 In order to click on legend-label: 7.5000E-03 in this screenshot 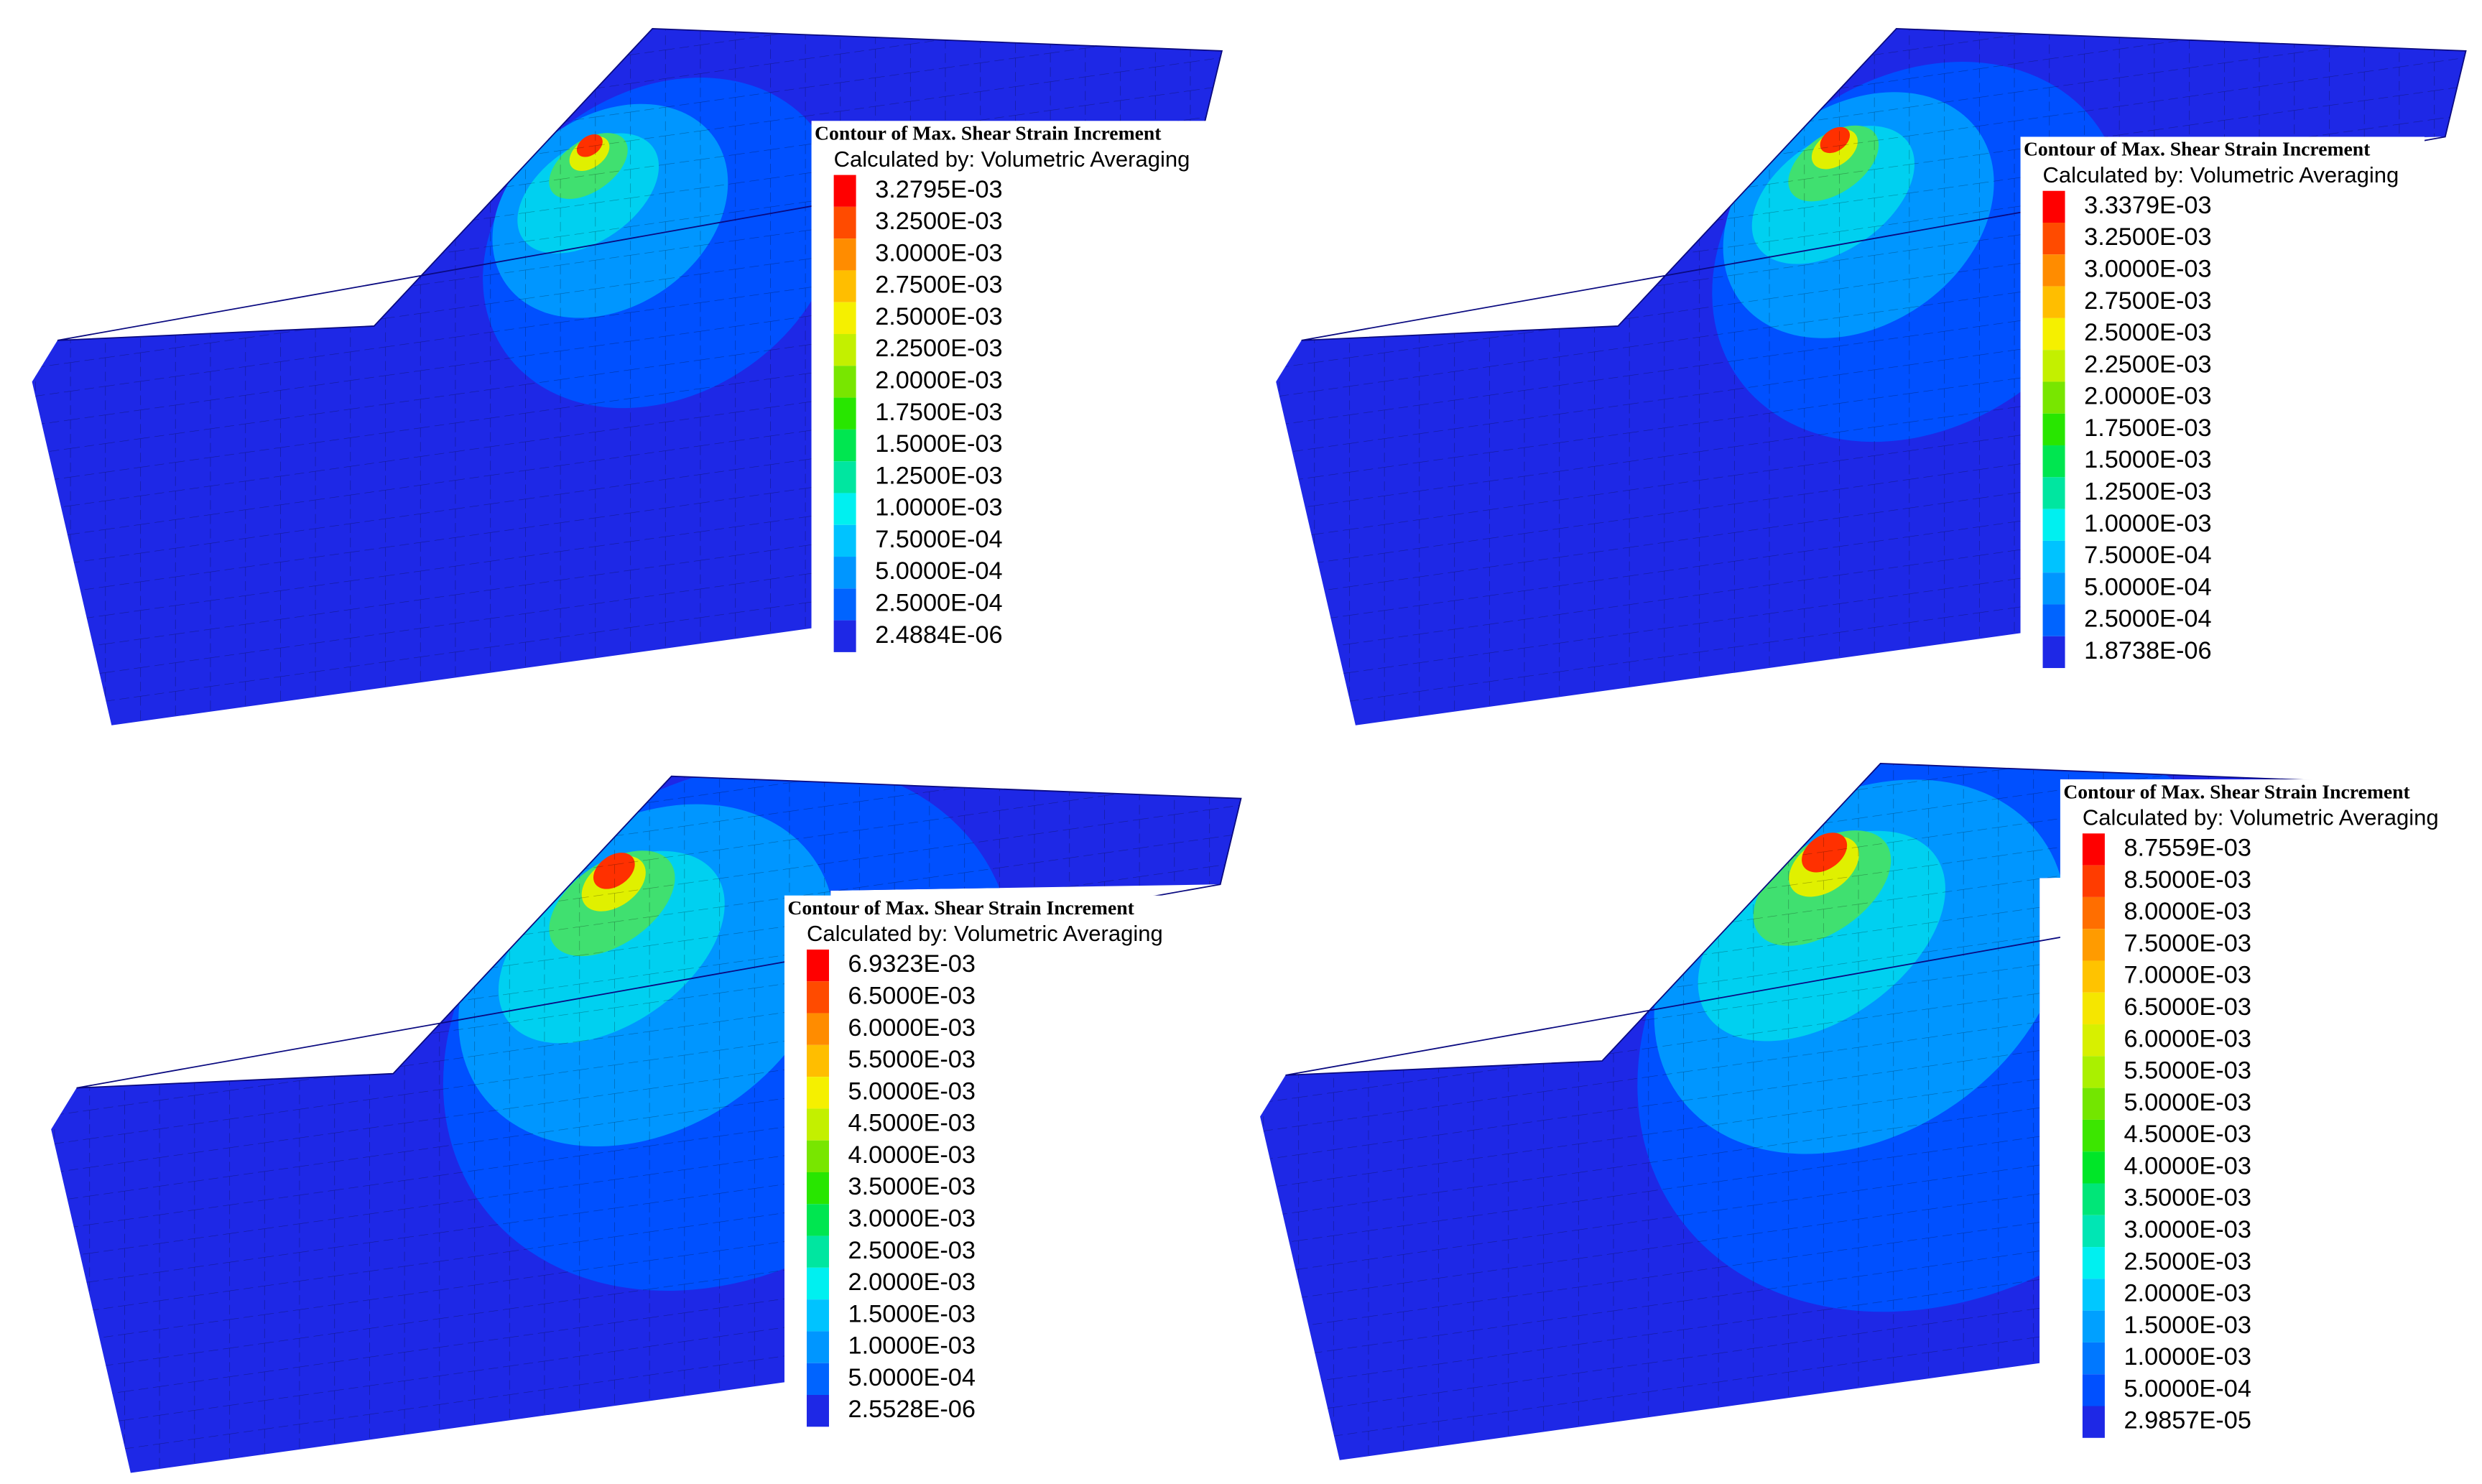, I will do `click(2187, 943)`.